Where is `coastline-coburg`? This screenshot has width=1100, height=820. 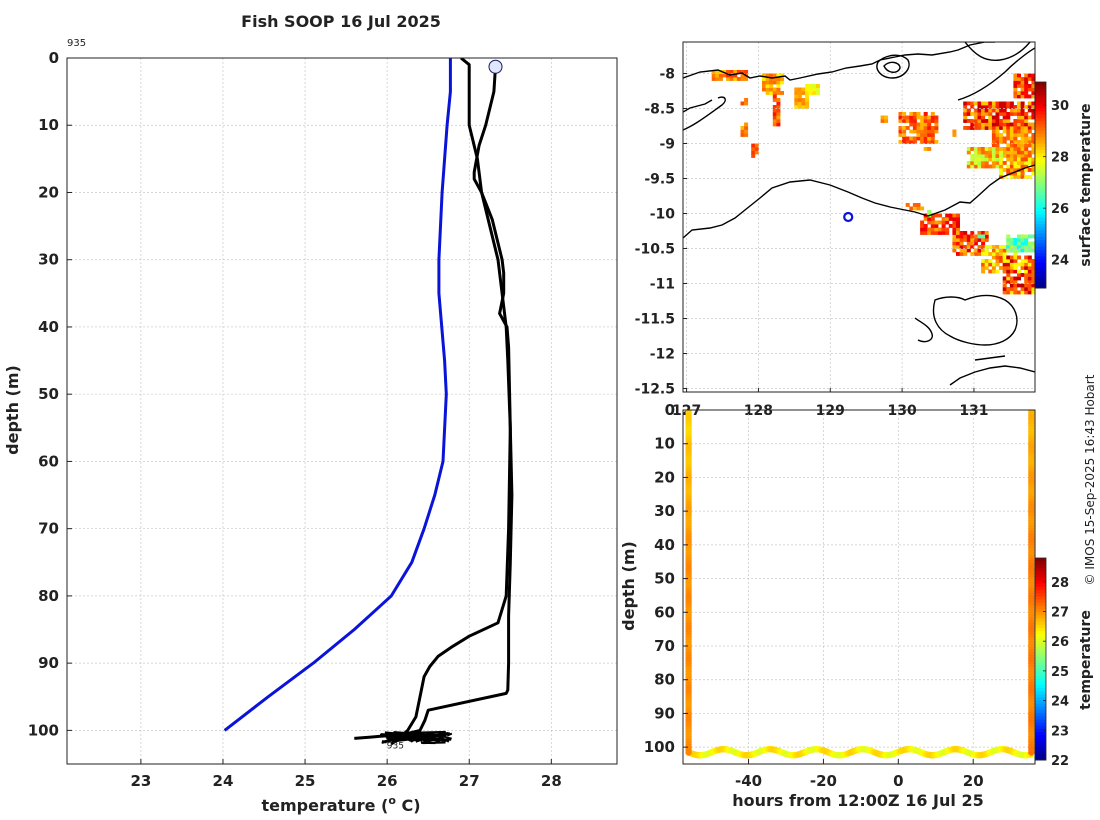
coastline-coburg is located at coordinates (990, 358).